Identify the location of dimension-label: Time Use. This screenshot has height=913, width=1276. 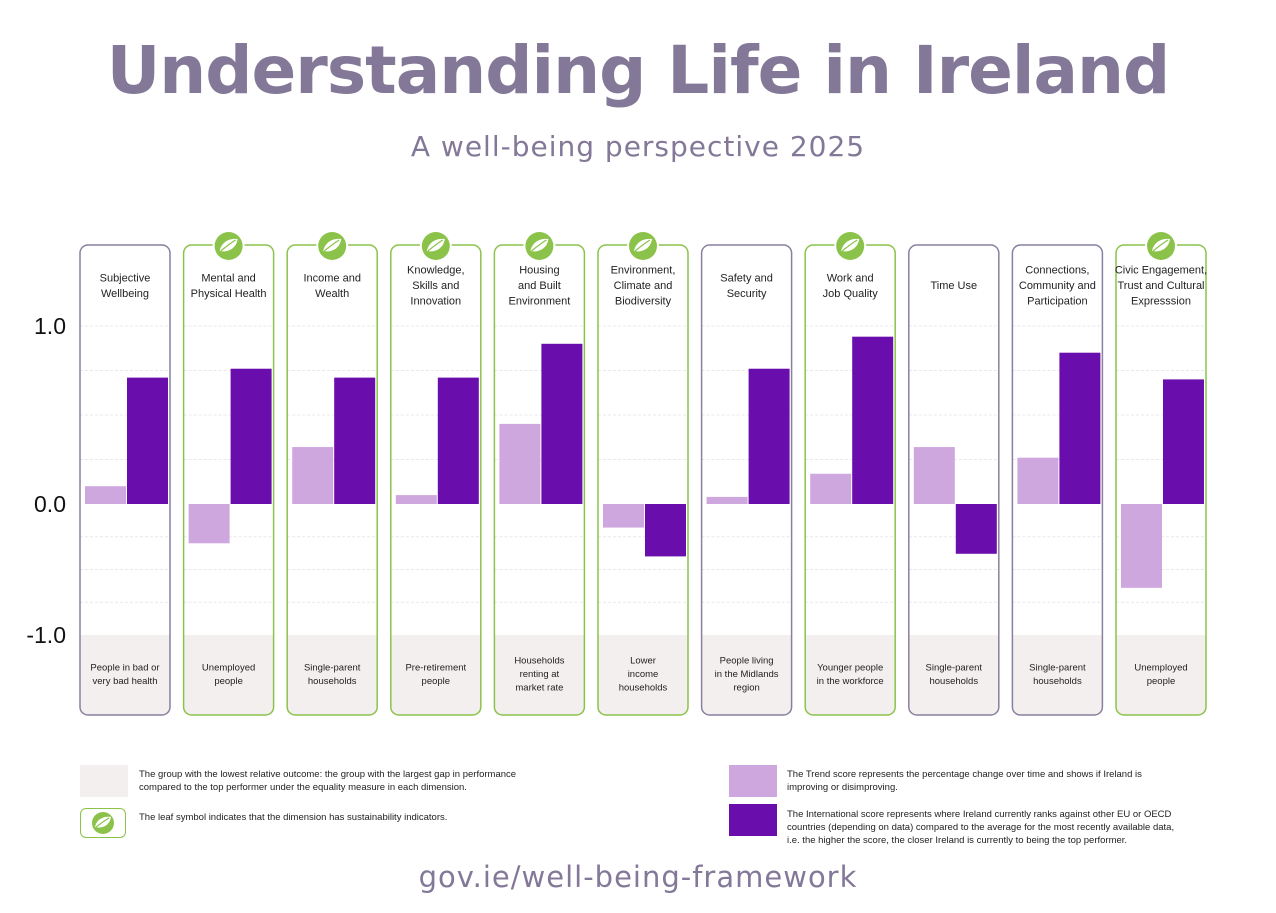
(953, 286).